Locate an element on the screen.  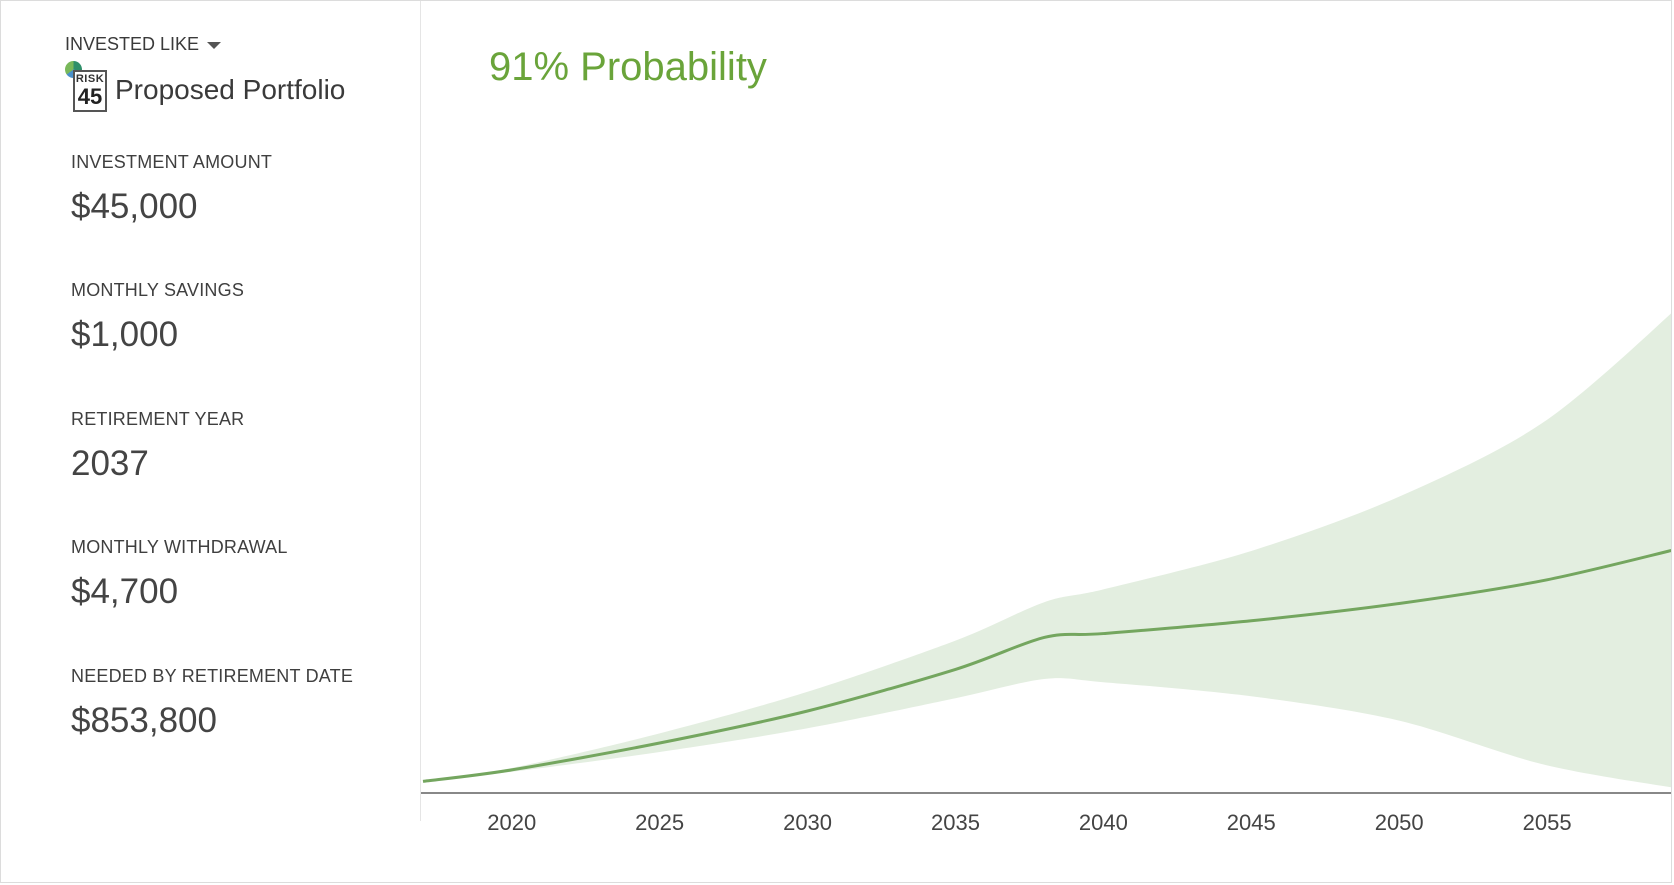
monthly-withdrawal-label: MONTHLY WITHDRAWAL is located at coordinates (179, 547).